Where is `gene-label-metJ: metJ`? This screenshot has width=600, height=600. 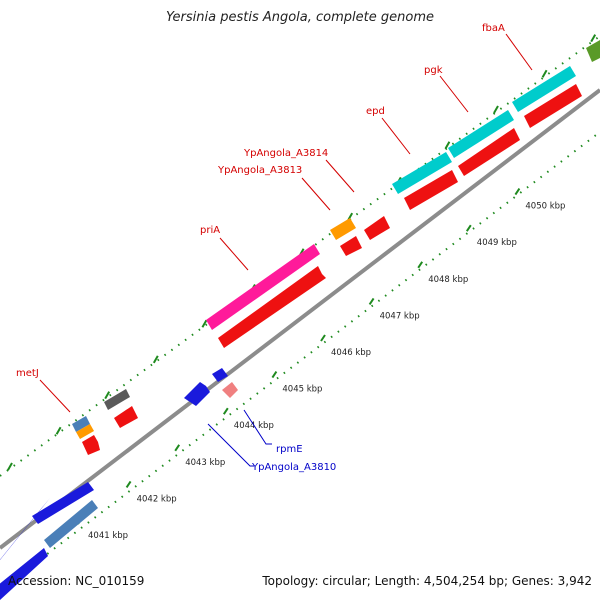 gene-label-metJ: metJ is located at coordinates (27, 373).